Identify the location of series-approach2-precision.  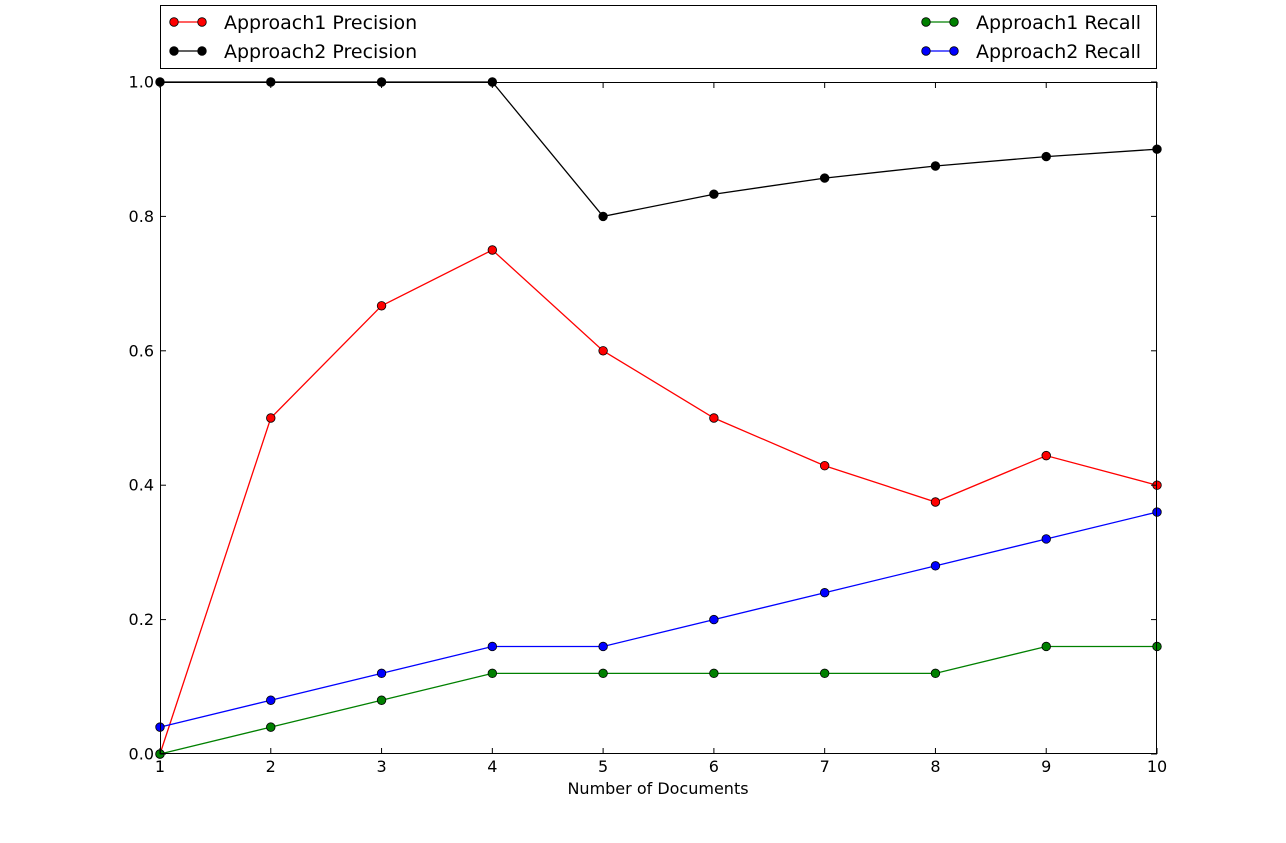
(658, 149).